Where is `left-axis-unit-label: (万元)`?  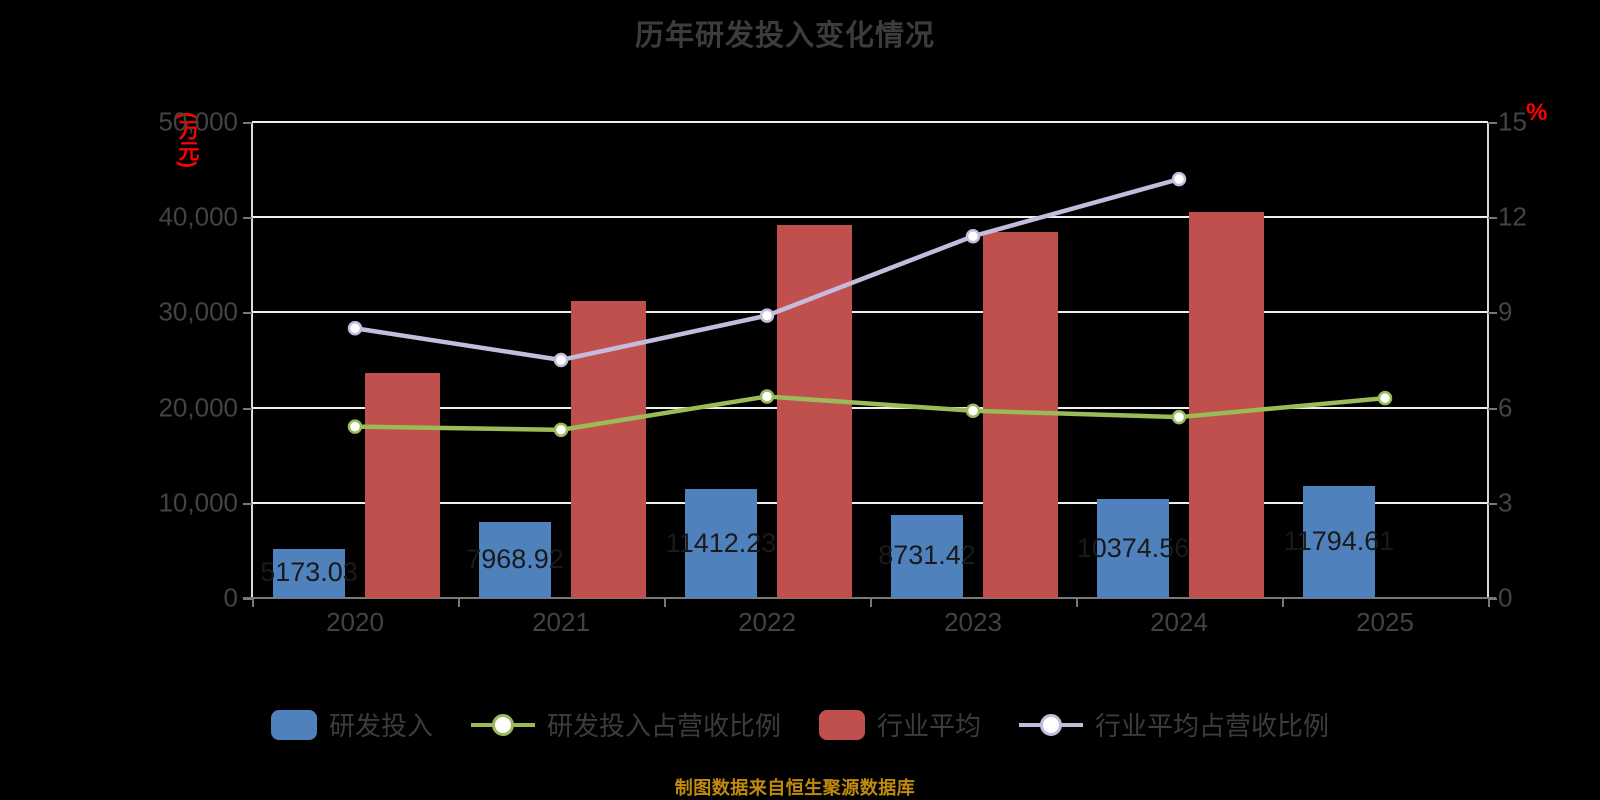
left-axis-unit-label: (万元) is located at coordinates (187, 140).